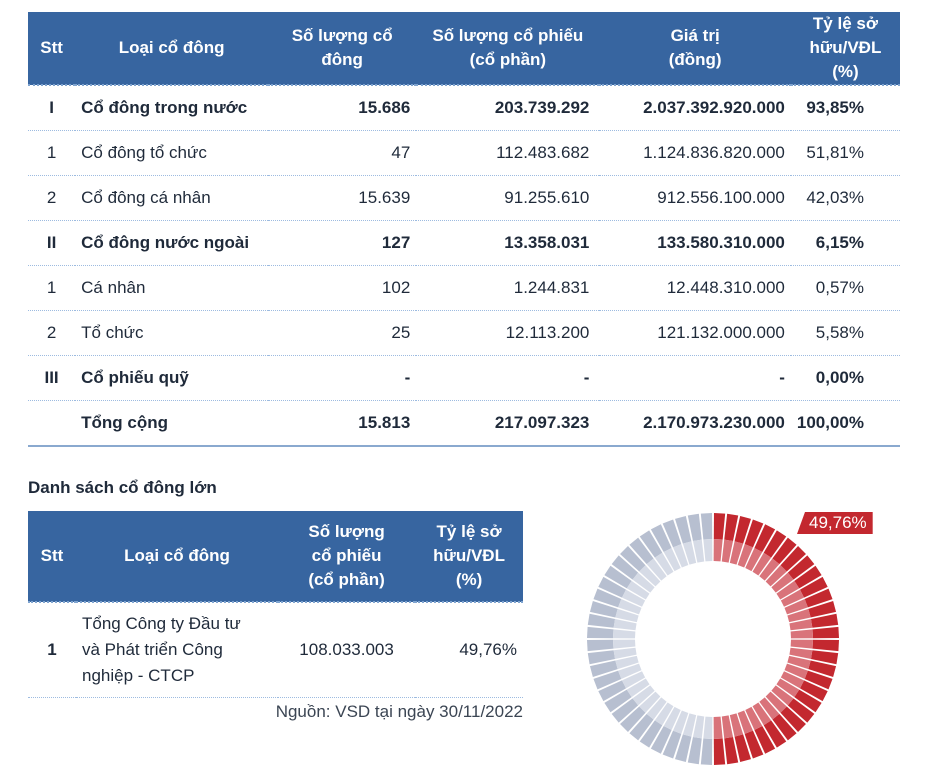 The height and width of the screenshot is (777, 940). I want to click on cell-ratio: 5,58%, so click(845, 333).